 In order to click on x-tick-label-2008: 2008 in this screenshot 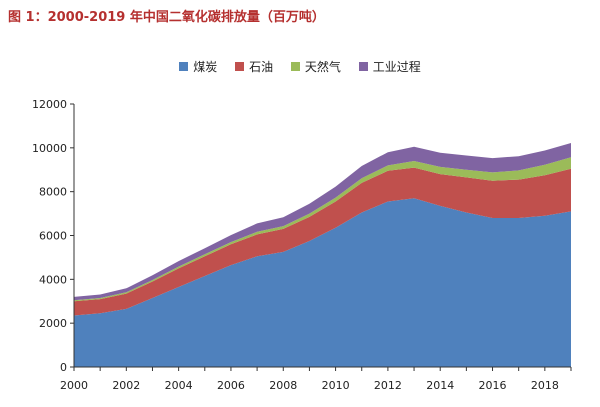, I will do `click(283, 385)`.